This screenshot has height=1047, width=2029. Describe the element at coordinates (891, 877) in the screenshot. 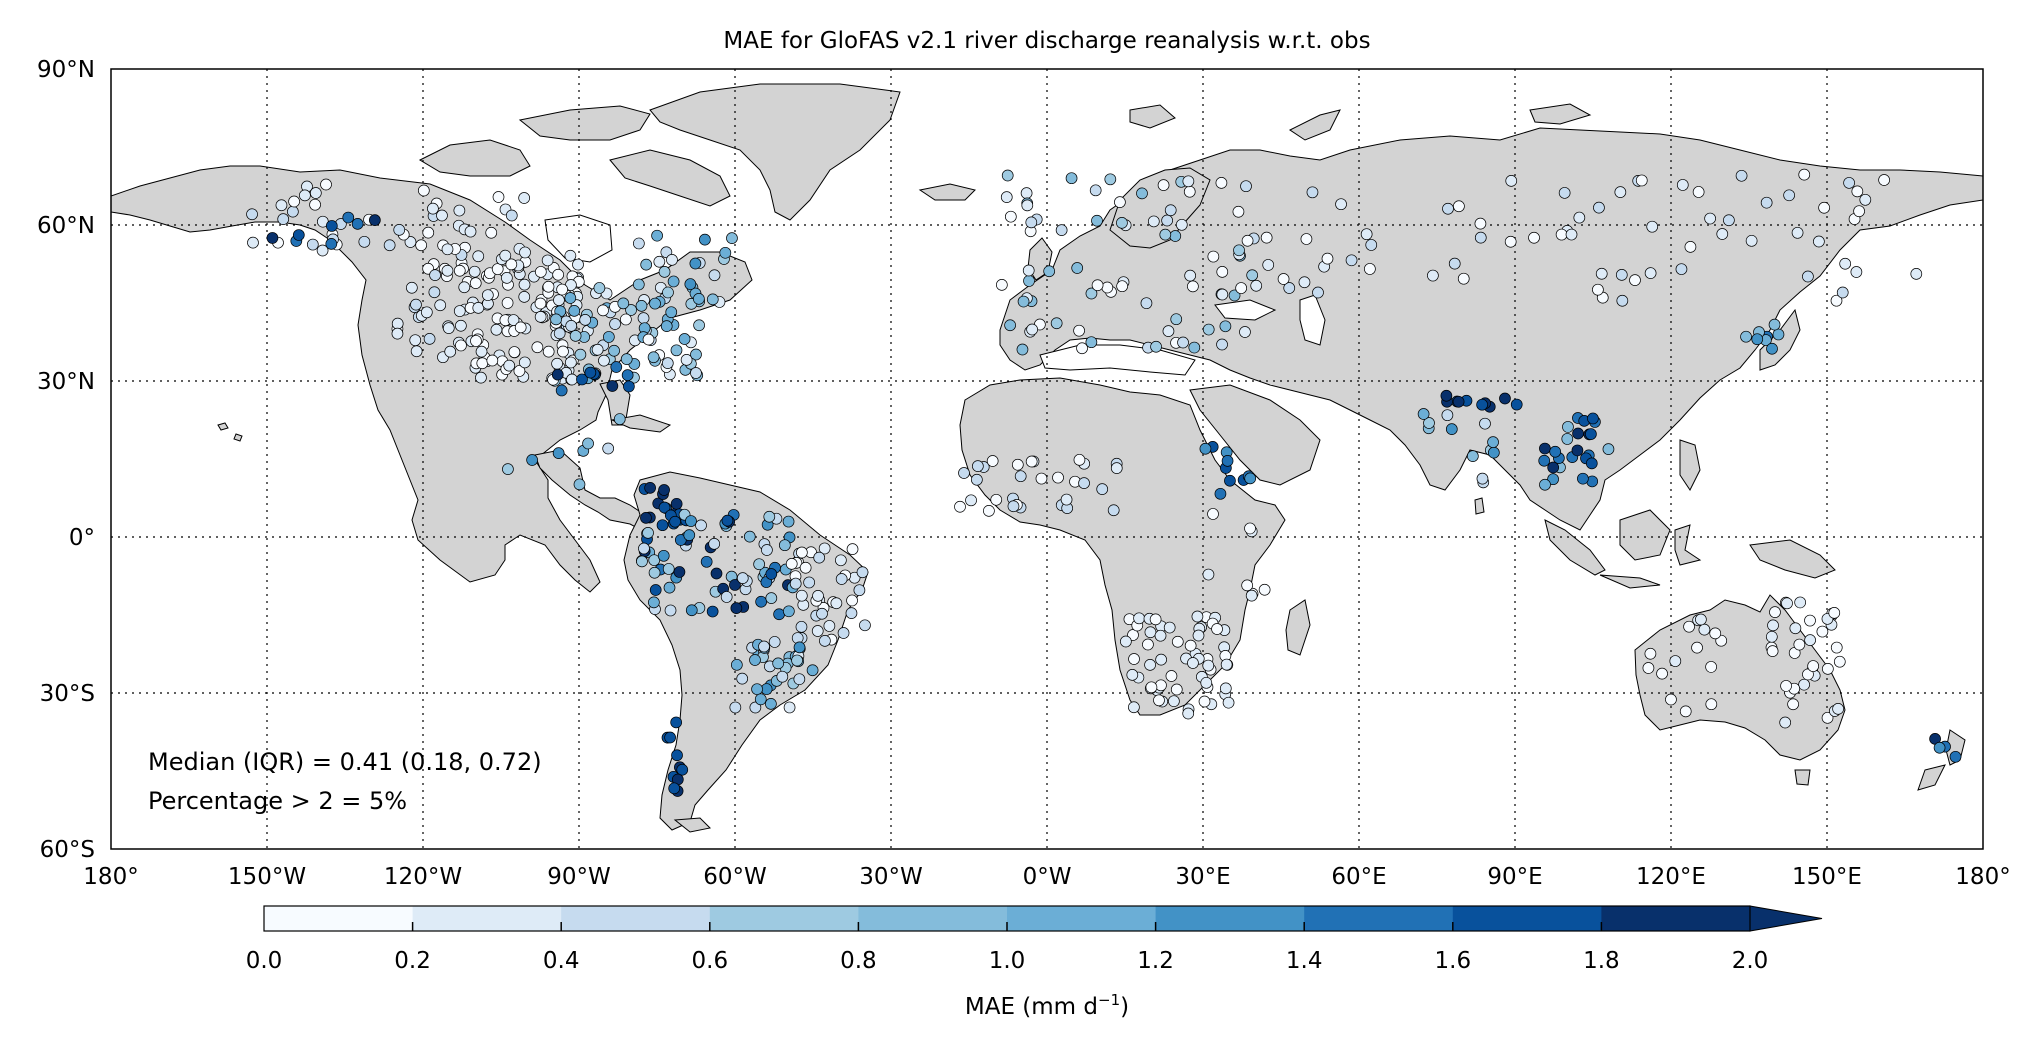

I see `lon-tick-label: 30°W` at that location.